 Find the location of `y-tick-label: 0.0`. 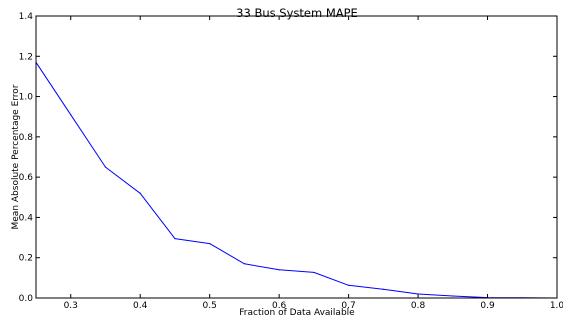

y-tick-label: 0.0 is located at coordinates (26, 299).